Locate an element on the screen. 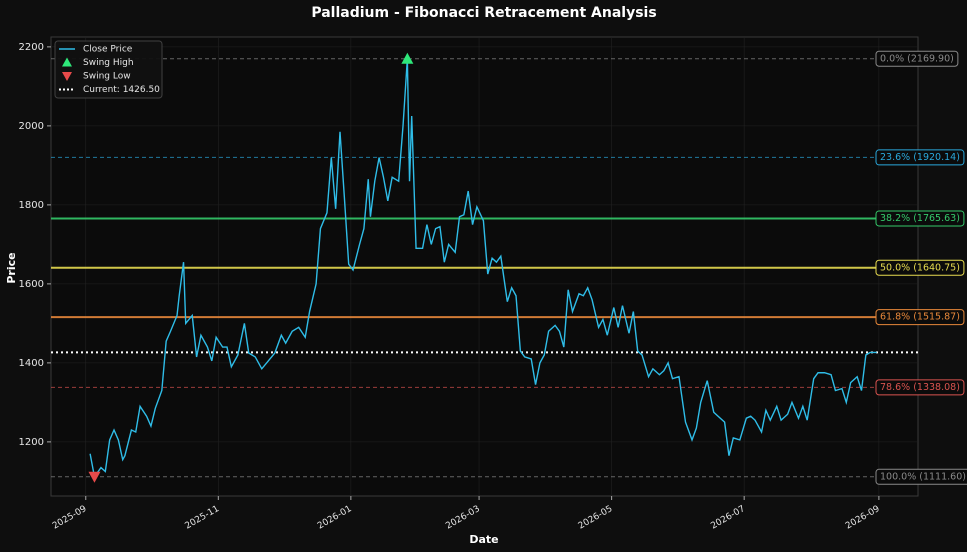 This screenshot has height=552, width=967. y-tick-label: 1400 is located at coordinates (31, 363).